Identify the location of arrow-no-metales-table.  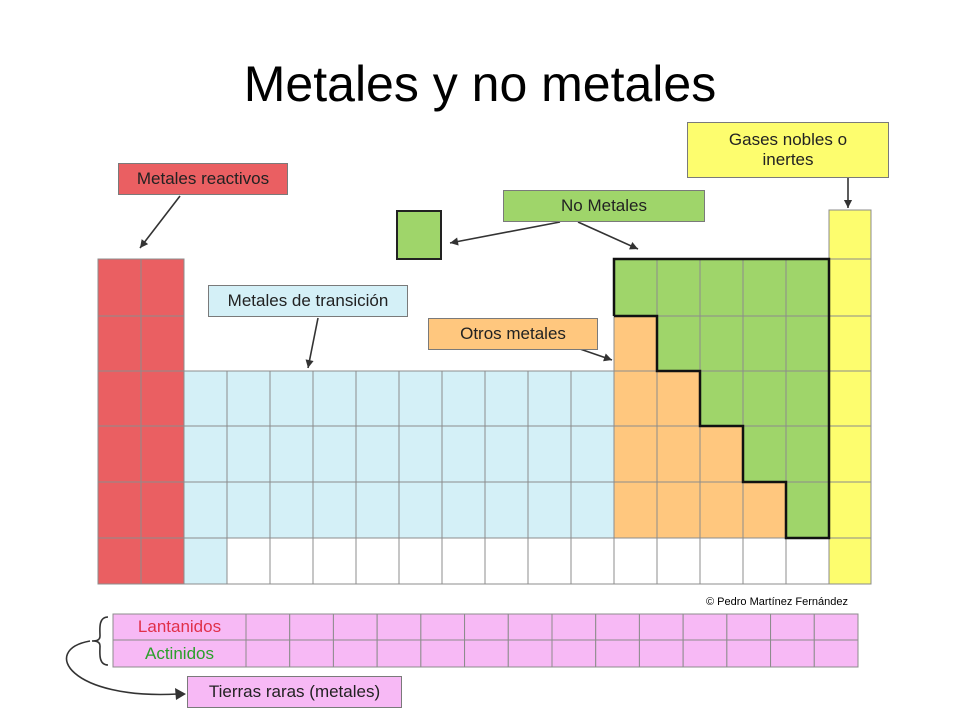
(608, 235).